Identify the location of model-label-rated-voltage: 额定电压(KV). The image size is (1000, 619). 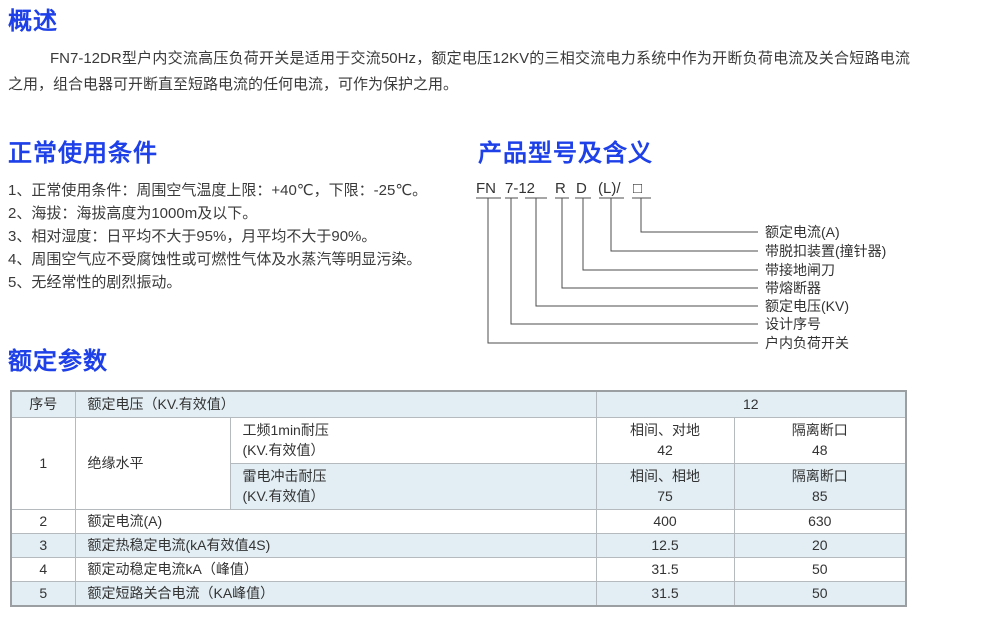
(807, 306).